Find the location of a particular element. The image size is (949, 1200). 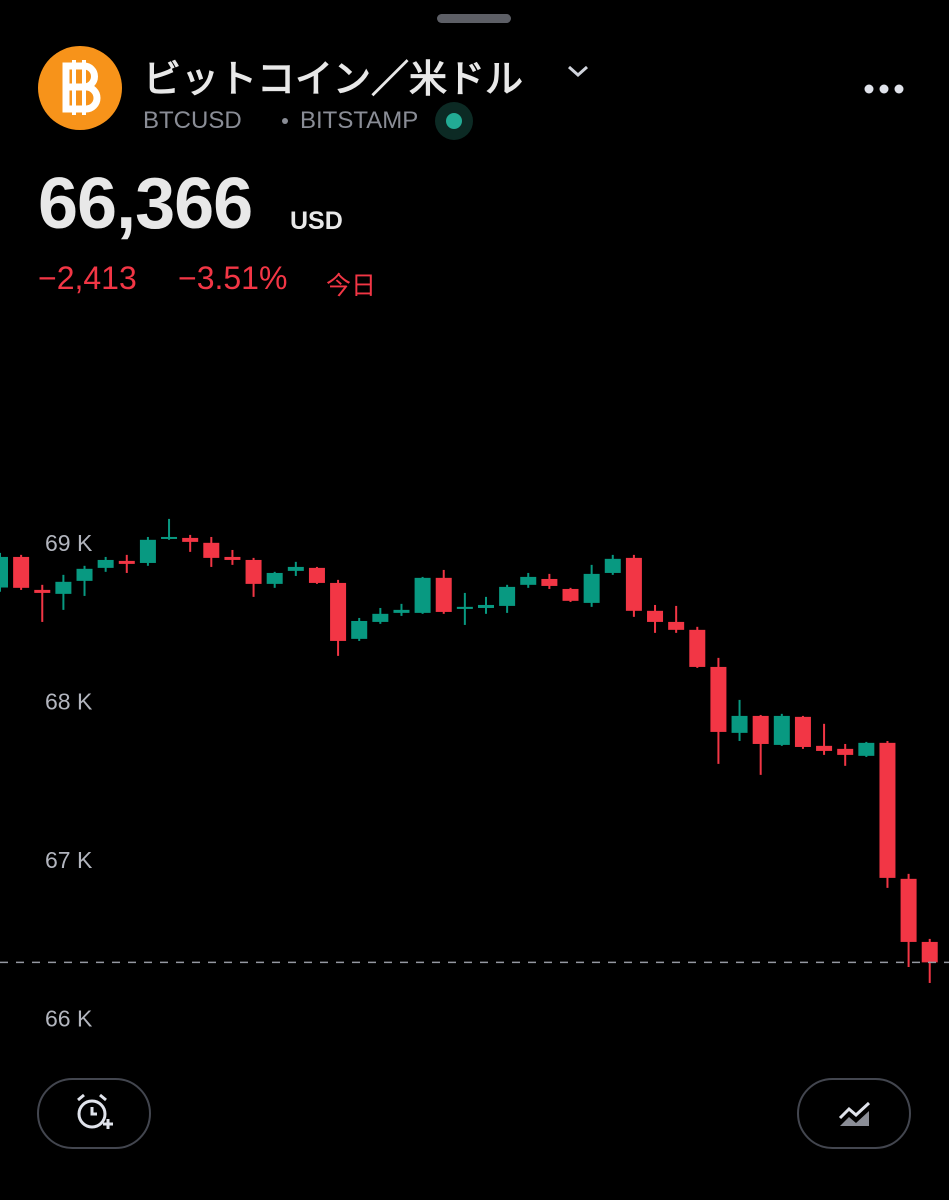

y-tick-label: 69 K is located at coordinates (69, 543).